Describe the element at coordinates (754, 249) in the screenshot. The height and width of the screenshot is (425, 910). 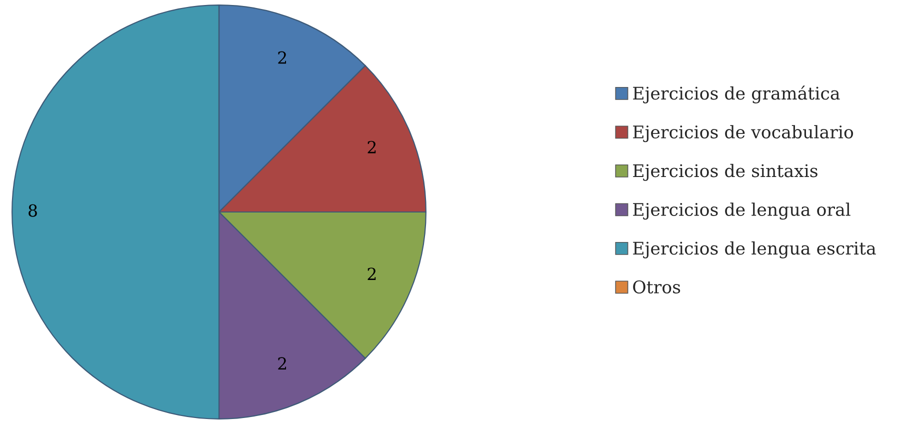
I see `legend-label: Ejercicios de lengua escrita` at that location.